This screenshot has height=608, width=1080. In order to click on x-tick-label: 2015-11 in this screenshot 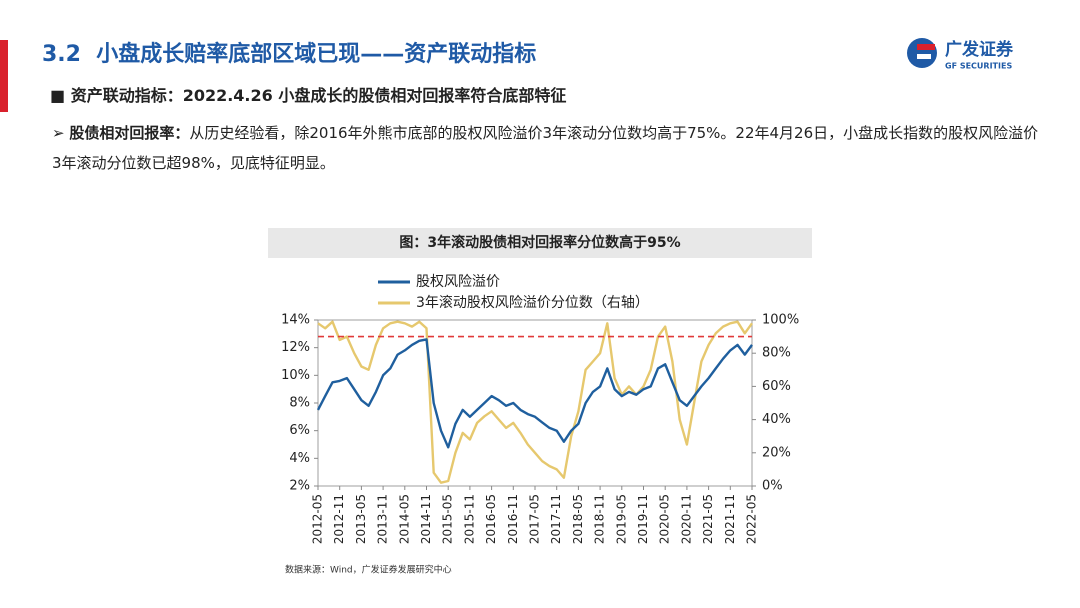, I will do `click(469, 519)`.